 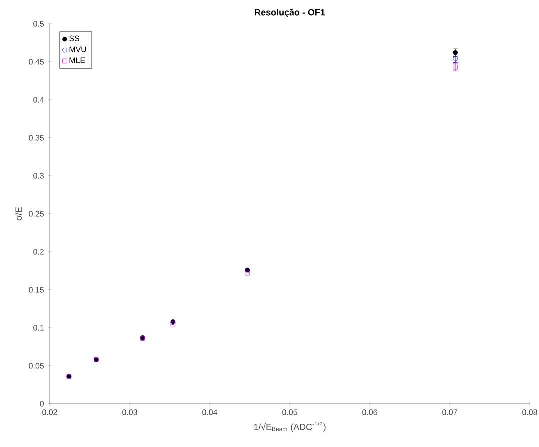 What do you see at coordinates (290, 13) in the screenshot?
I see `chart-title: Resolução - OF1` at bounding box center [290, 13].